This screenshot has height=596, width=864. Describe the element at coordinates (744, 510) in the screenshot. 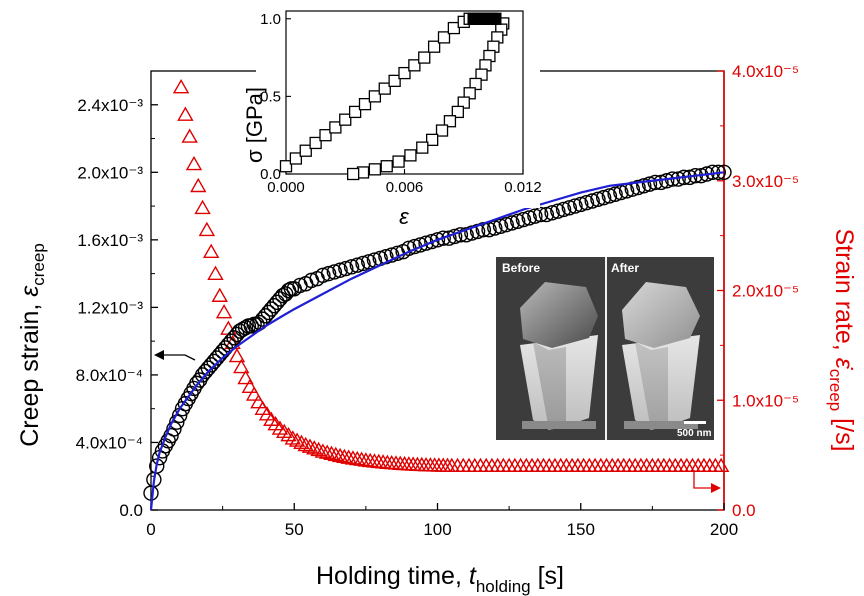

I see `right-tick-label: 0.0` at that location.